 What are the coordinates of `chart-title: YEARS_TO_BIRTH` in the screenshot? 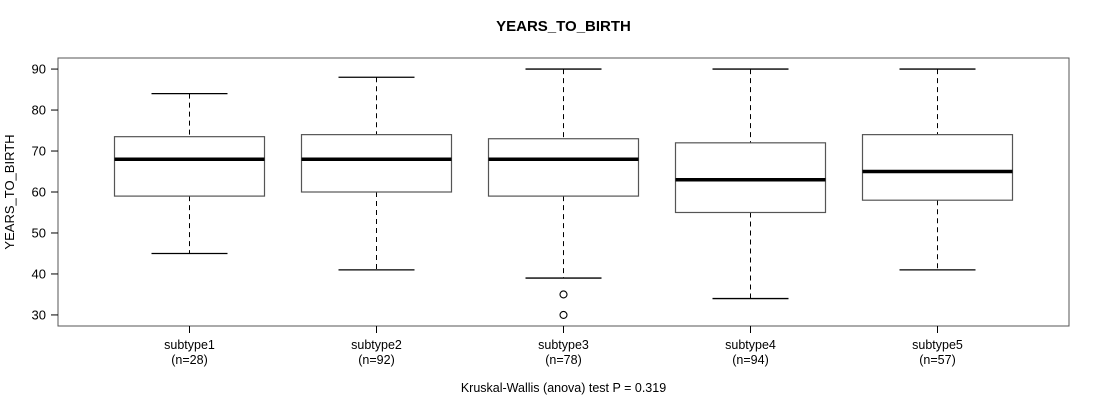 It's located at (563, 26).